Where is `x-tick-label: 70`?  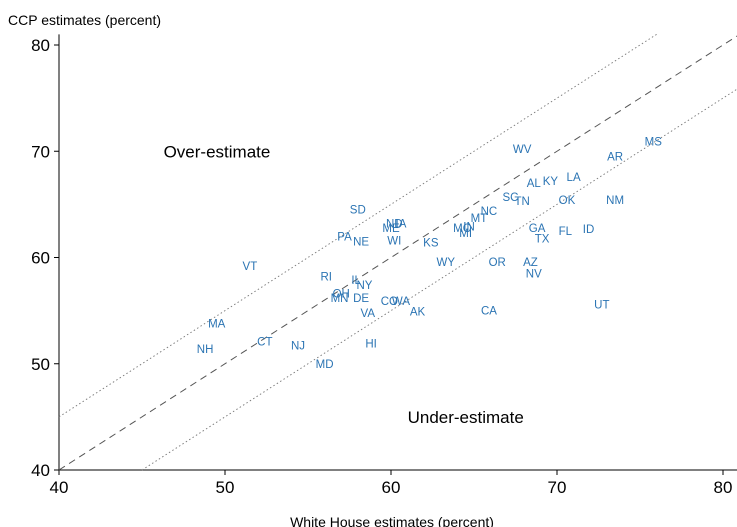
x-tick-label: 70 is located at coordinates (557, 487).